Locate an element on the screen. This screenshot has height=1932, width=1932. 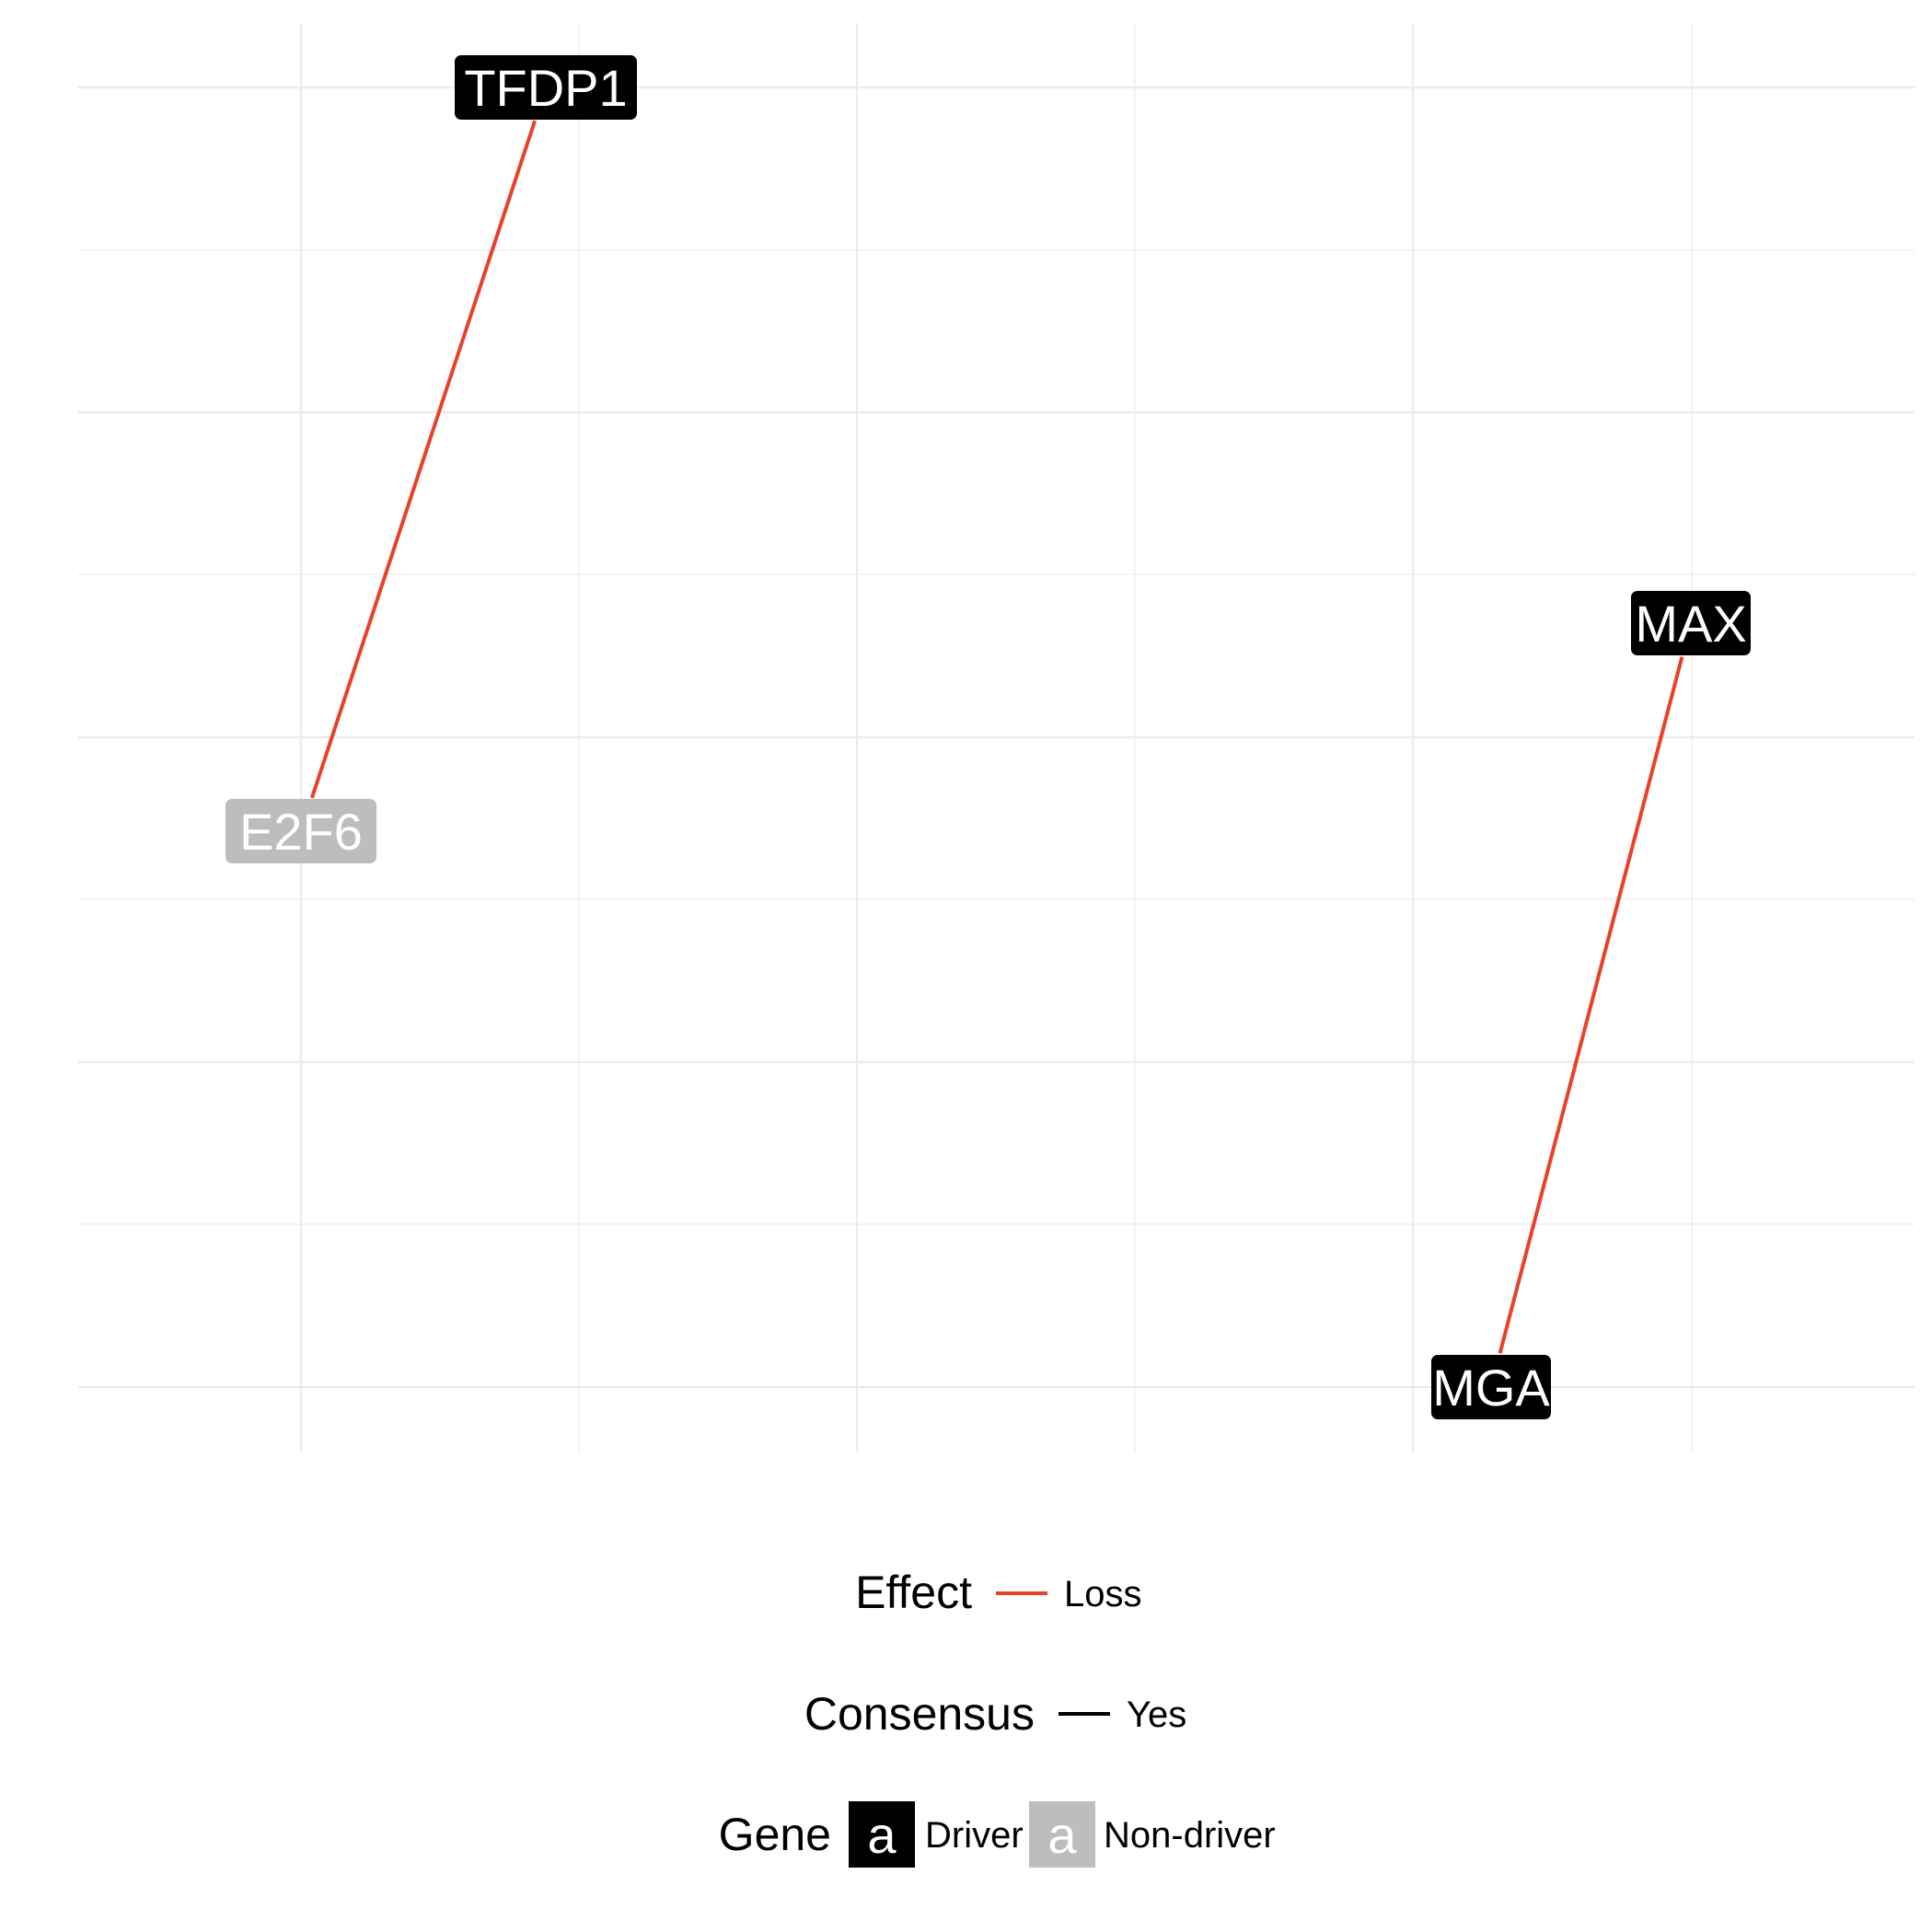
node-label: MGA is located at coordinates (1491, 1388).